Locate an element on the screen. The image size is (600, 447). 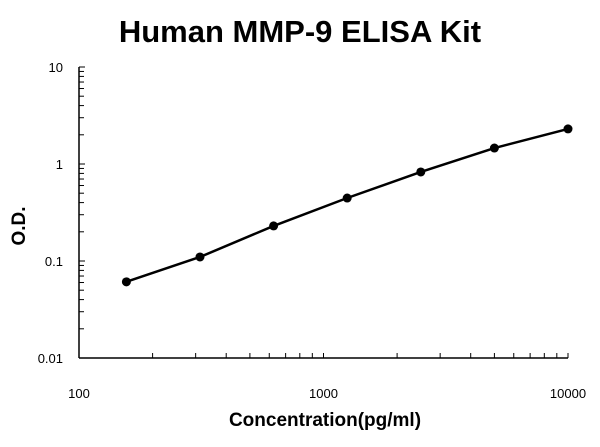
x-axis-label: Concentration(pg/ml) is located at coordinates (325, 420).